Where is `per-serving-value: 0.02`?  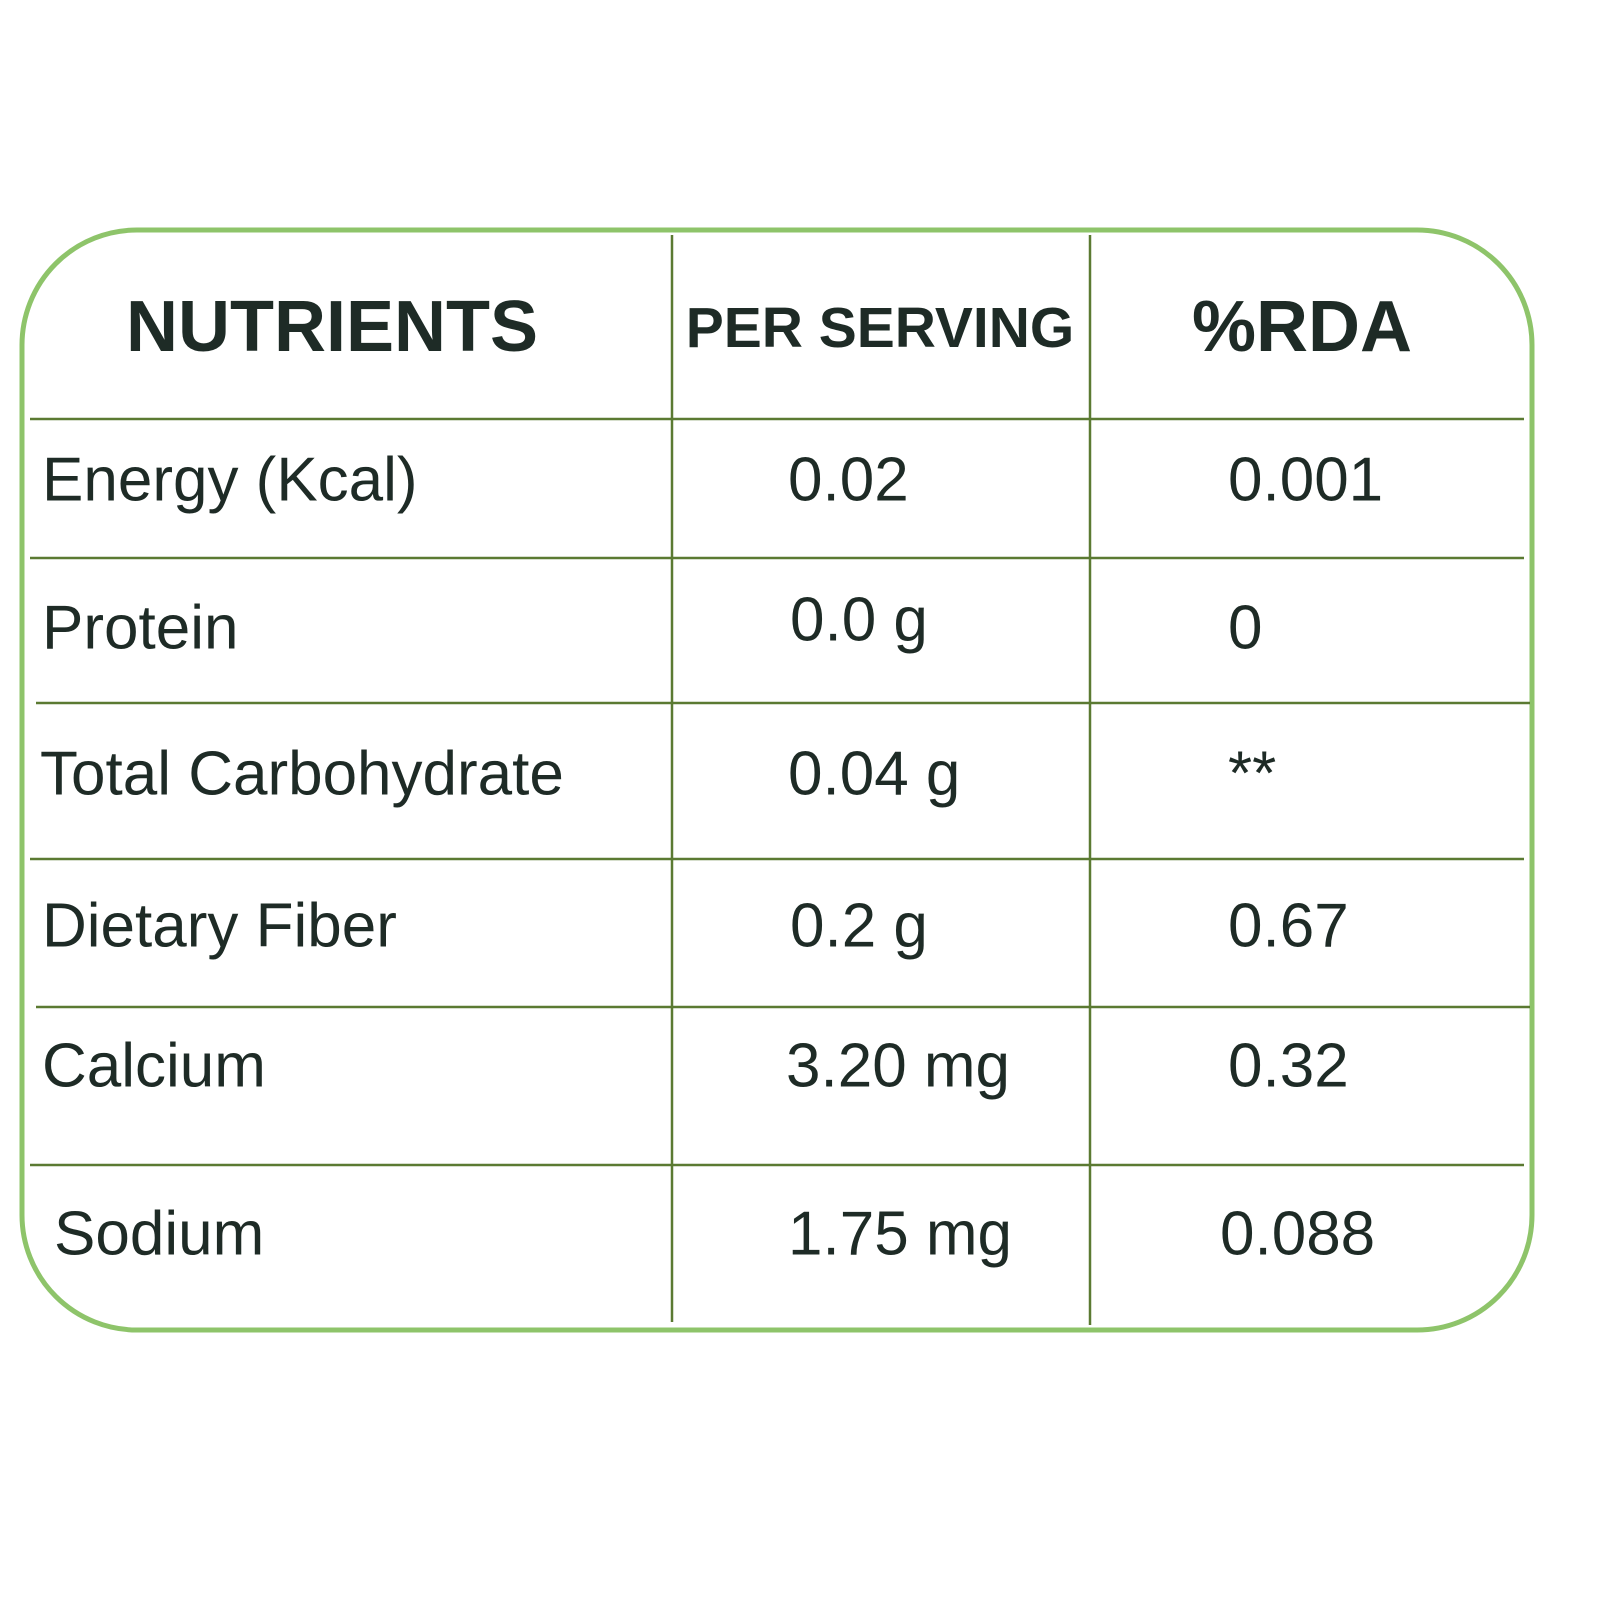 per-serving-value: 0.02 is located at coordinates (848, 479).